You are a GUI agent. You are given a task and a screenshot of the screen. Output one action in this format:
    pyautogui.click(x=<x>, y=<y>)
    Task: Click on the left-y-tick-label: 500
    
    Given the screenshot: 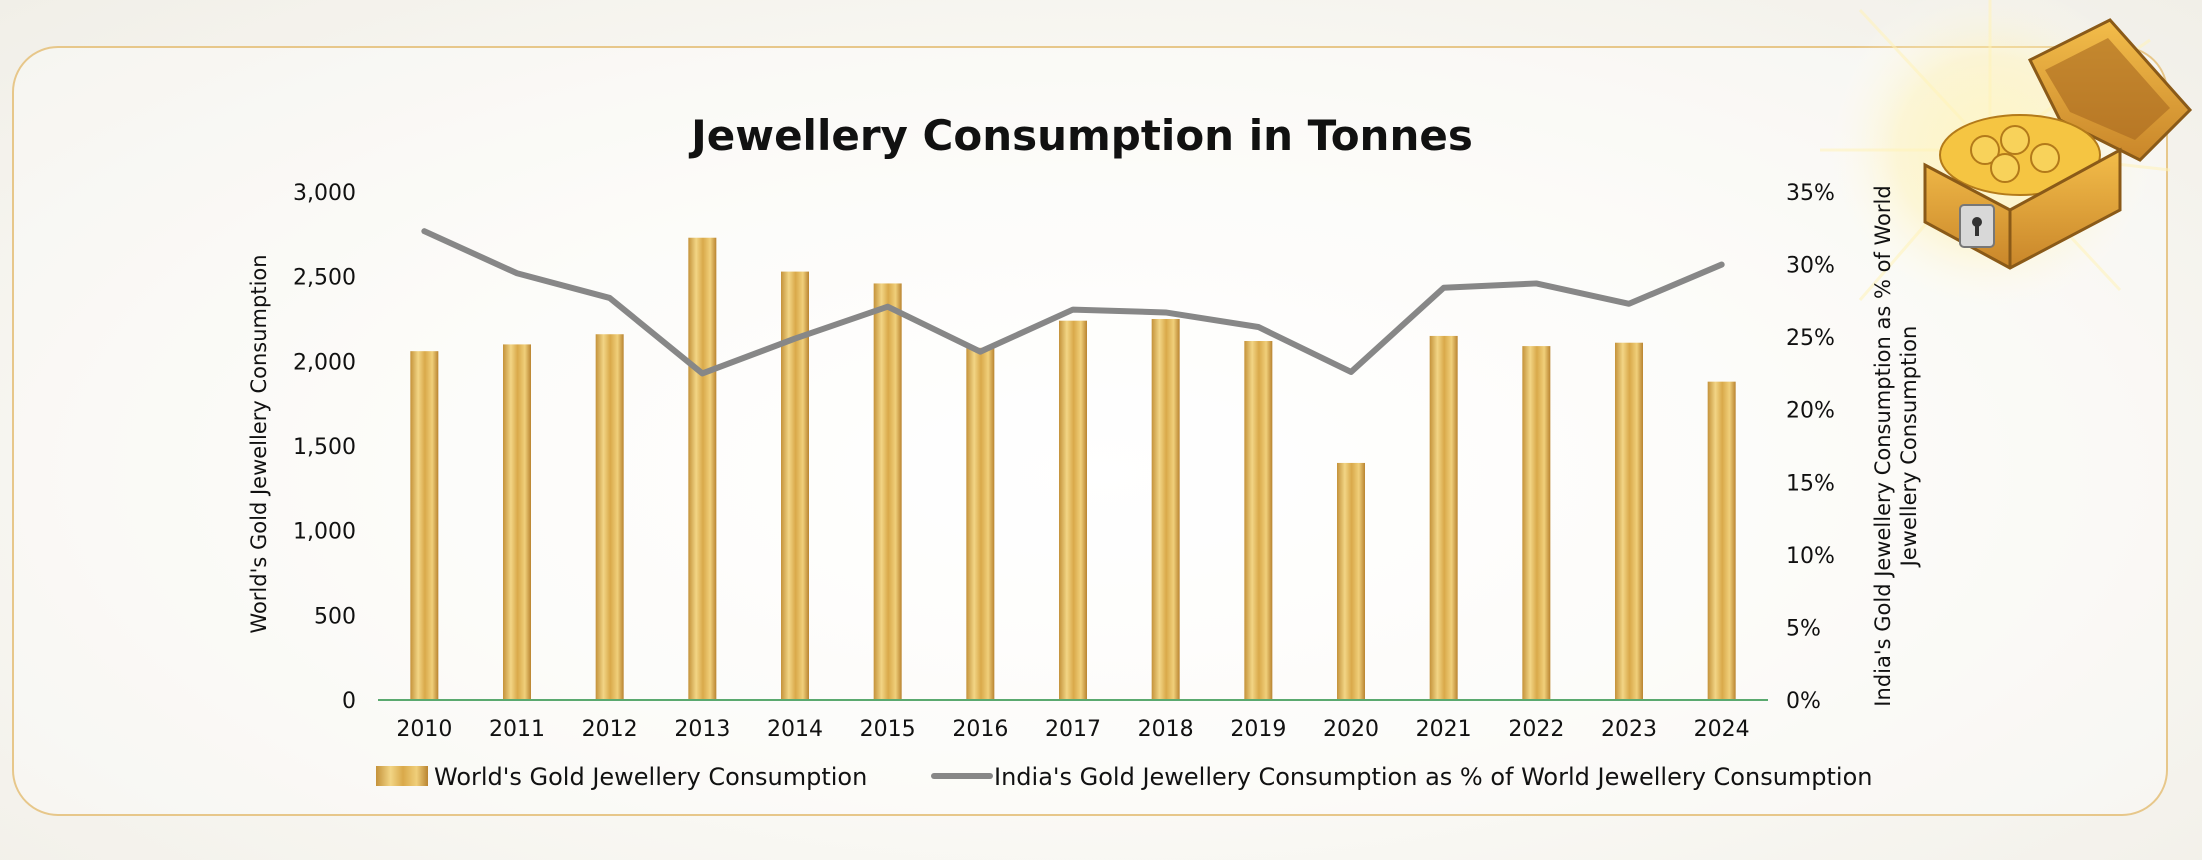 What is the action you would take?
    pyautogui.click(x=335, y=616)
    